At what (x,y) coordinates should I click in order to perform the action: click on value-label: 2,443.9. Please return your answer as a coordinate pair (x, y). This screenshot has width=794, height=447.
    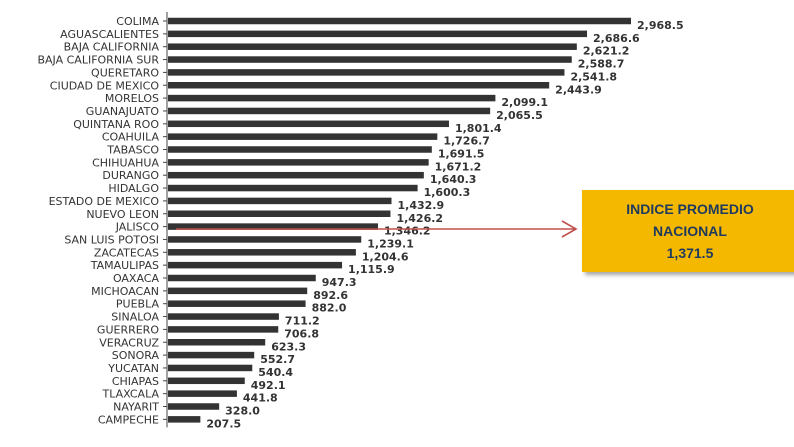
    Looking at the image, I should click on (578, 89).